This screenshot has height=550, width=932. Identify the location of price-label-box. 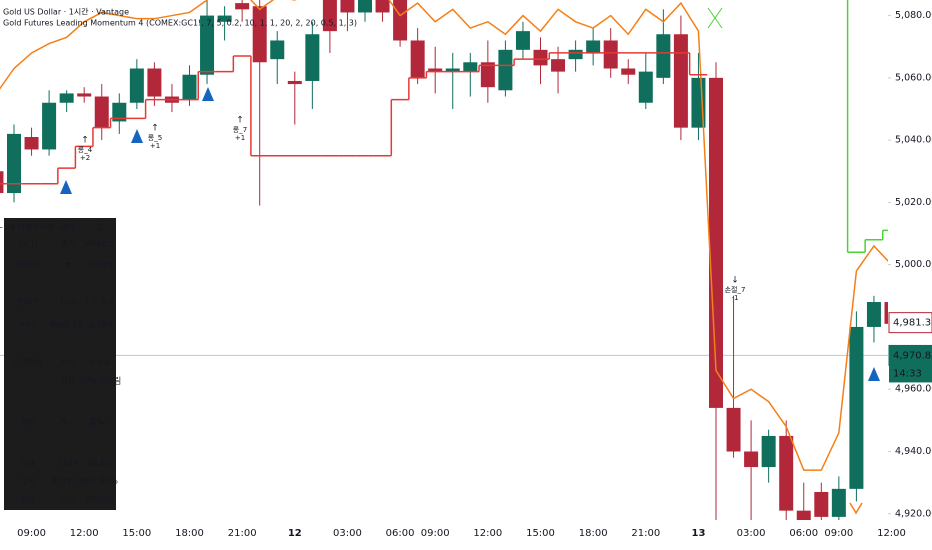
(910, 323).